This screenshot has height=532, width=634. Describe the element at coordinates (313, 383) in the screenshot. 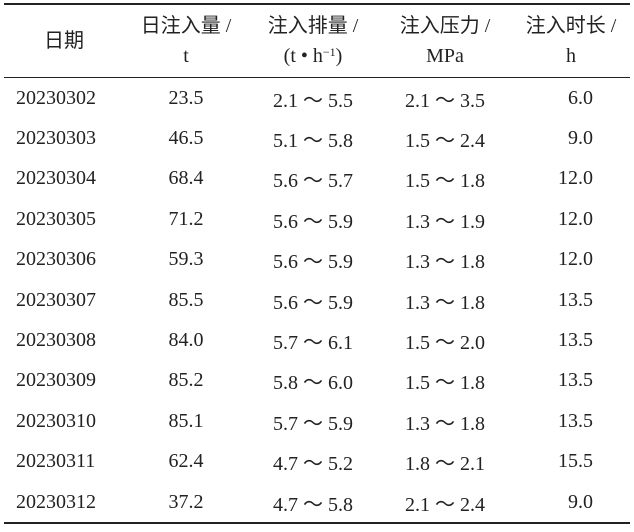

I see `cell-injection-rate: 5.8 〜 6.0` at that location.